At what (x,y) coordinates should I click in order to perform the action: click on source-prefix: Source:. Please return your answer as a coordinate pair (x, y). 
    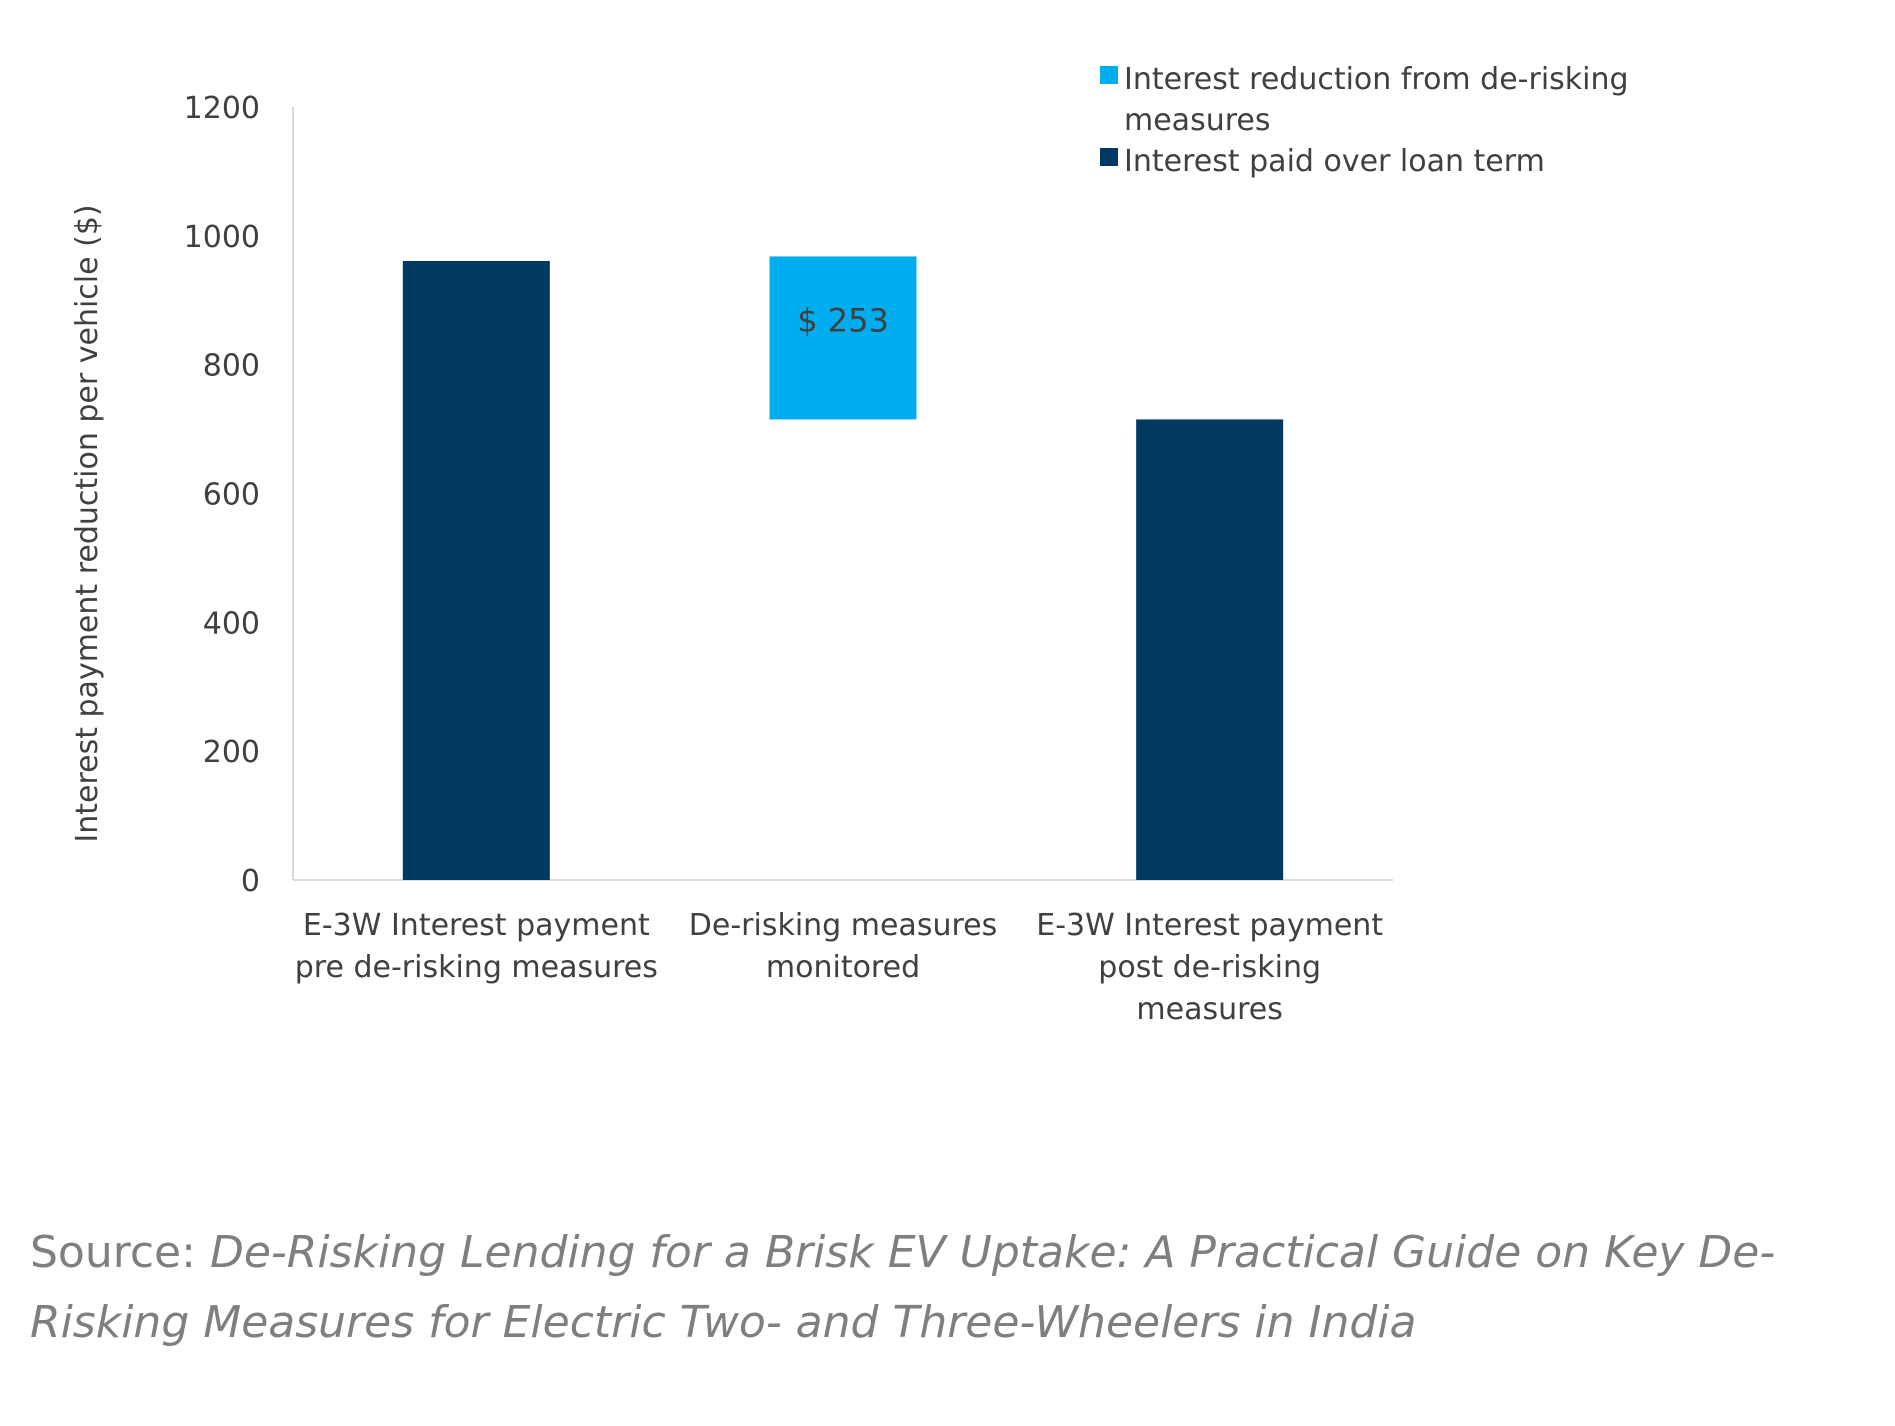
    Looking at the image, I should click on (120, 1252).